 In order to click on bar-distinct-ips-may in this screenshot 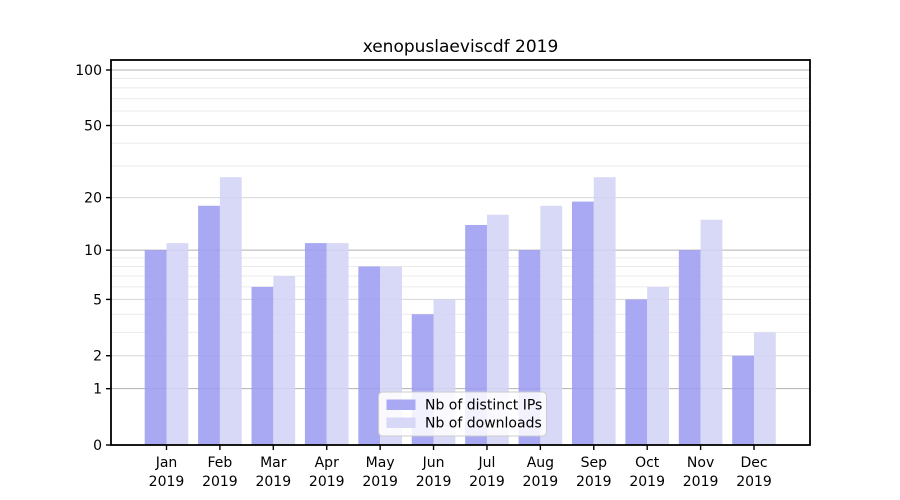, I will do `click(369, 355)`.